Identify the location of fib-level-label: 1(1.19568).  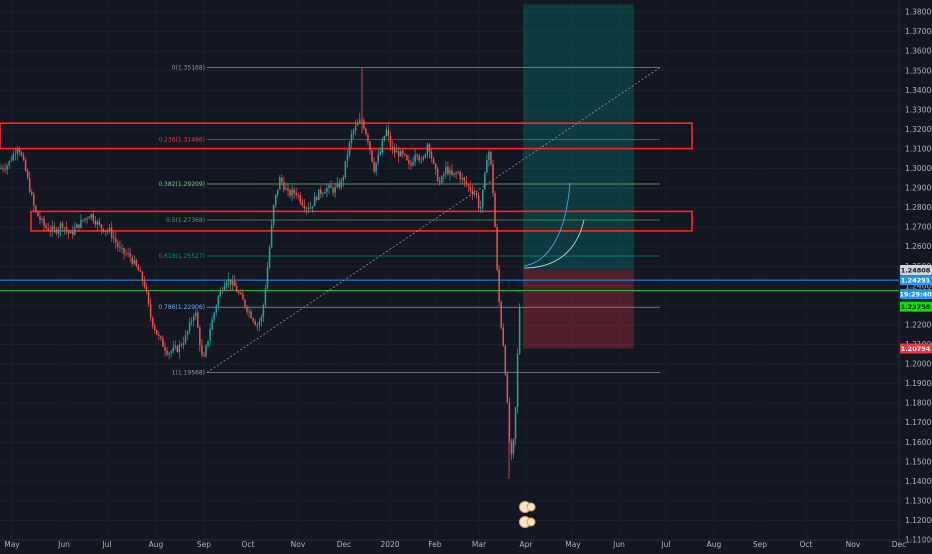
(188, 373).